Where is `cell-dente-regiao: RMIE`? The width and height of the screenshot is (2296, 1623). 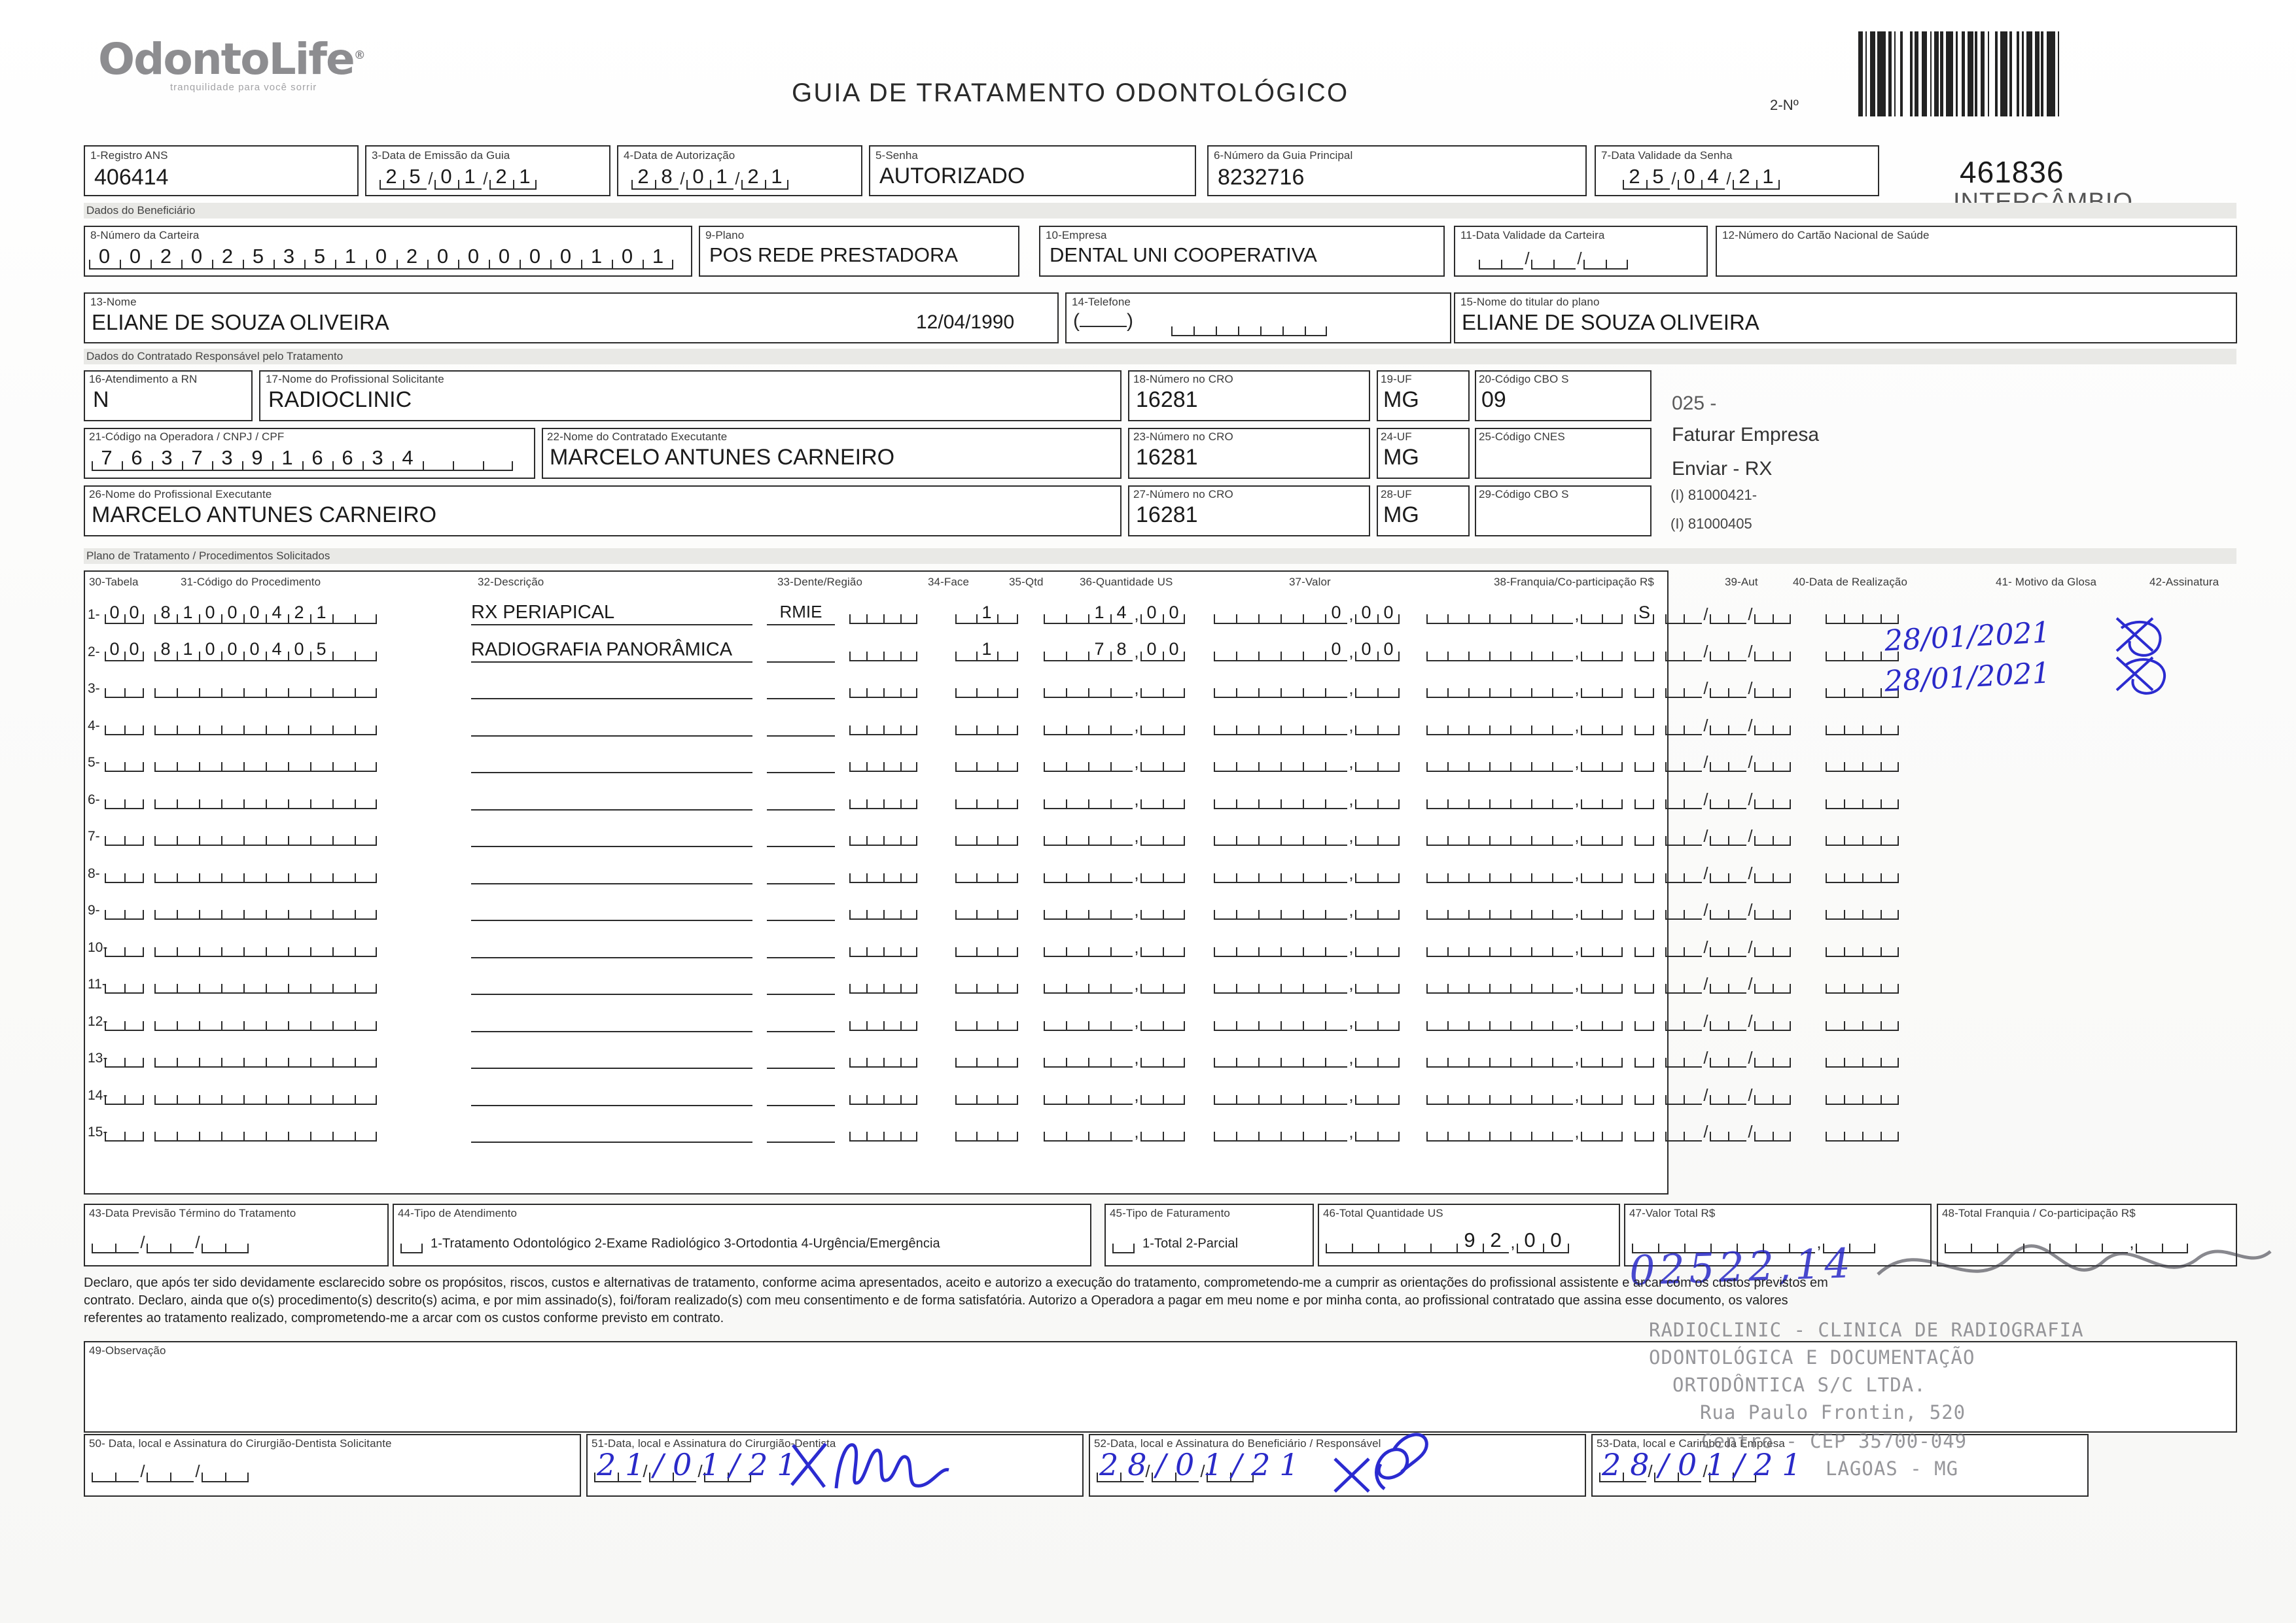 cell-dente-regiao: RMIE is located at coordinates (801, 613).